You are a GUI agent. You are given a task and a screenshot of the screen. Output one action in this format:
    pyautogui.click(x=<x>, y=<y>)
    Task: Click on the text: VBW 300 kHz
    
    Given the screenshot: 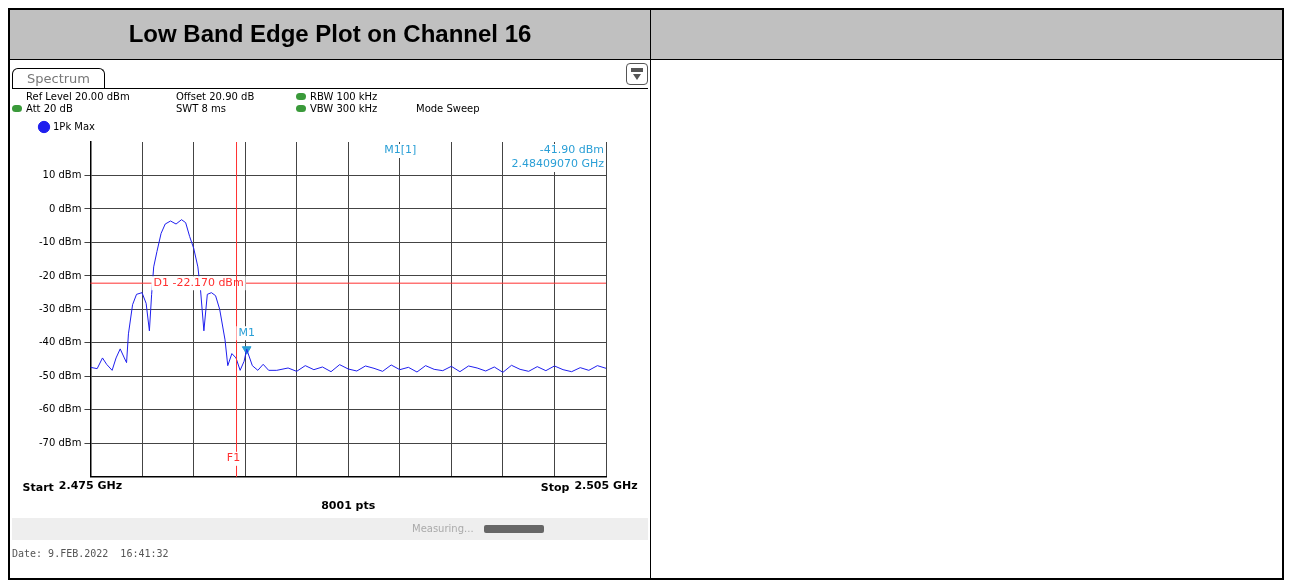 What is the action you would take?
    pyautogui.click(x=344, y=108)
    